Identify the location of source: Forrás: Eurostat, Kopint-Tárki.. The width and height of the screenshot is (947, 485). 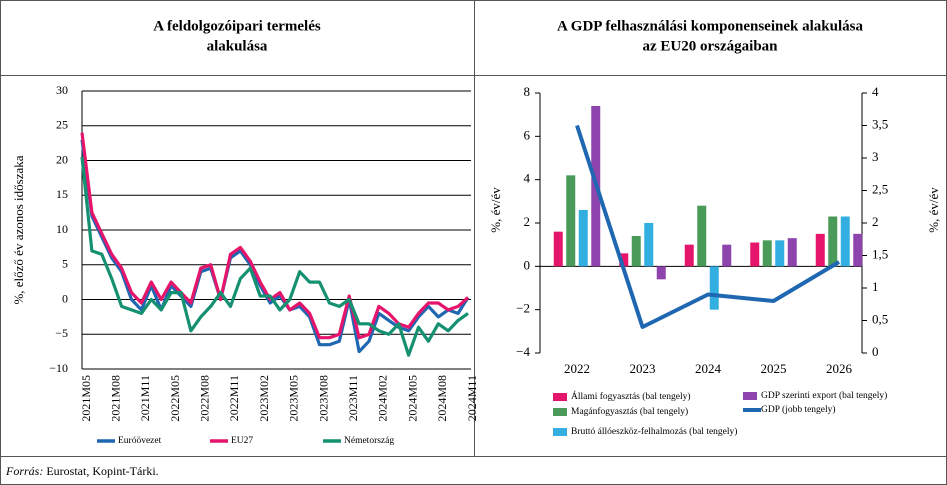
(82, 471).